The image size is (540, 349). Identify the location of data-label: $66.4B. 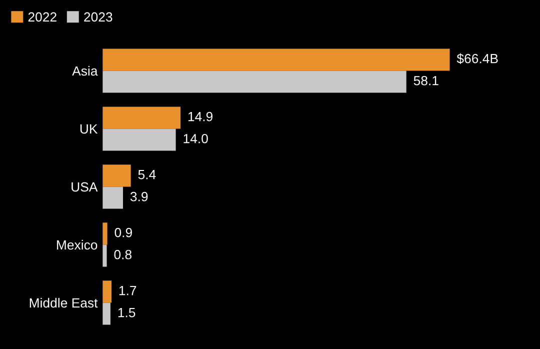
(477, 58).